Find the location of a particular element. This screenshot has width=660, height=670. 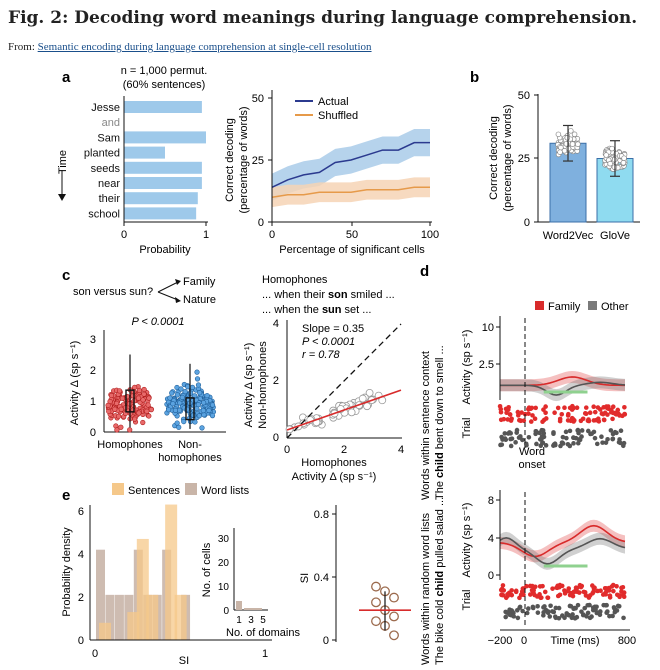

panel-e-ytick-0: 0 is located at coordinates (81, 641).